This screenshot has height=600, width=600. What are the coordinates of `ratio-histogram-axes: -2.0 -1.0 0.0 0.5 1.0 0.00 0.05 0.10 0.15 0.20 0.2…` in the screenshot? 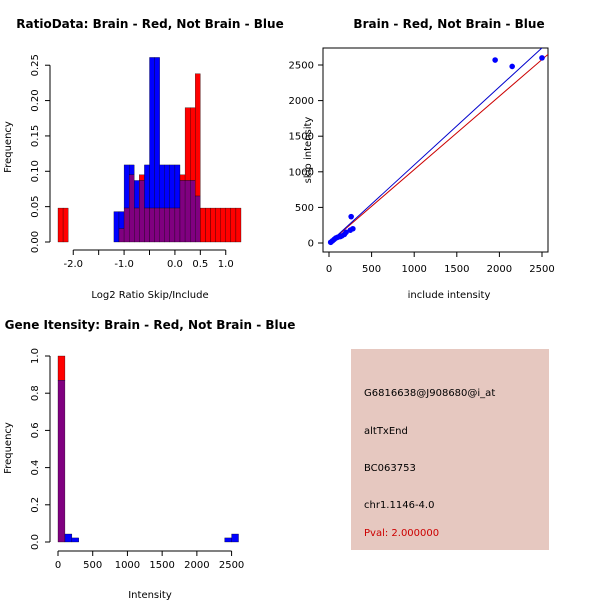 It's located at (132, 162).